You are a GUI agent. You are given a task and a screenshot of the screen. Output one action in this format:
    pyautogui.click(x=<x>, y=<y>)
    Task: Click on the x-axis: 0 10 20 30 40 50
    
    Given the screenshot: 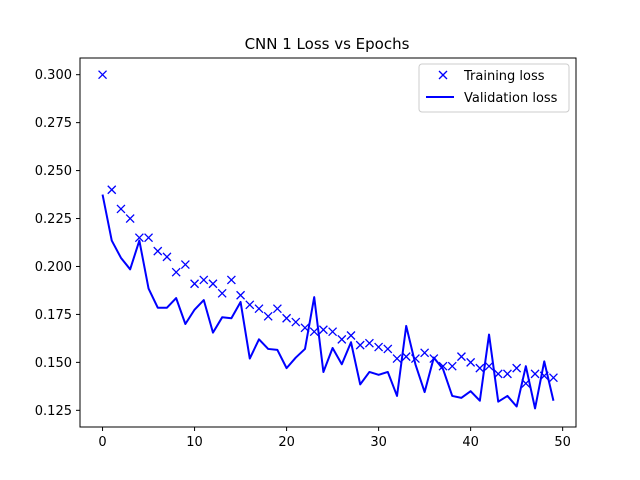 What is the action you would take?
    pyautogui.click(x=334, y=438)
    